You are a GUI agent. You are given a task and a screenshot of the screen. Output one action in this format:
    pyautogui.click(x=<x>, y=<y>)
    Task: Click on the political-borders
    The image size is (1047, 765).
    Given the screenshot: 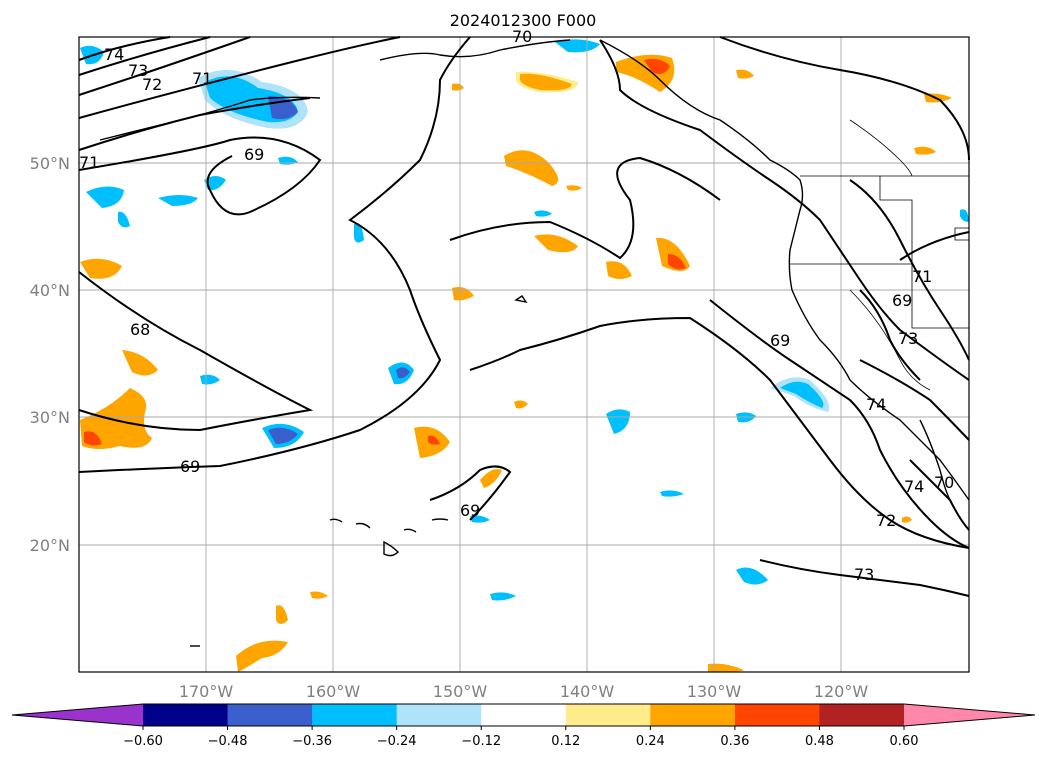 What is the action you would take?
    pyautogui.click(x=880, y=255)
    